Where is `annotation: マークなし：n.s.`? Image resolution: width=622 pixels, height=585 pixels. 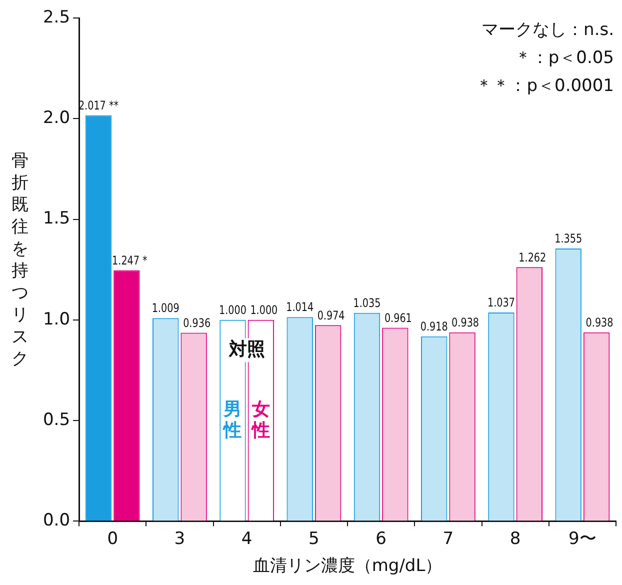 annotation: マークなし：n.s. is located at coordinates (548, 30).